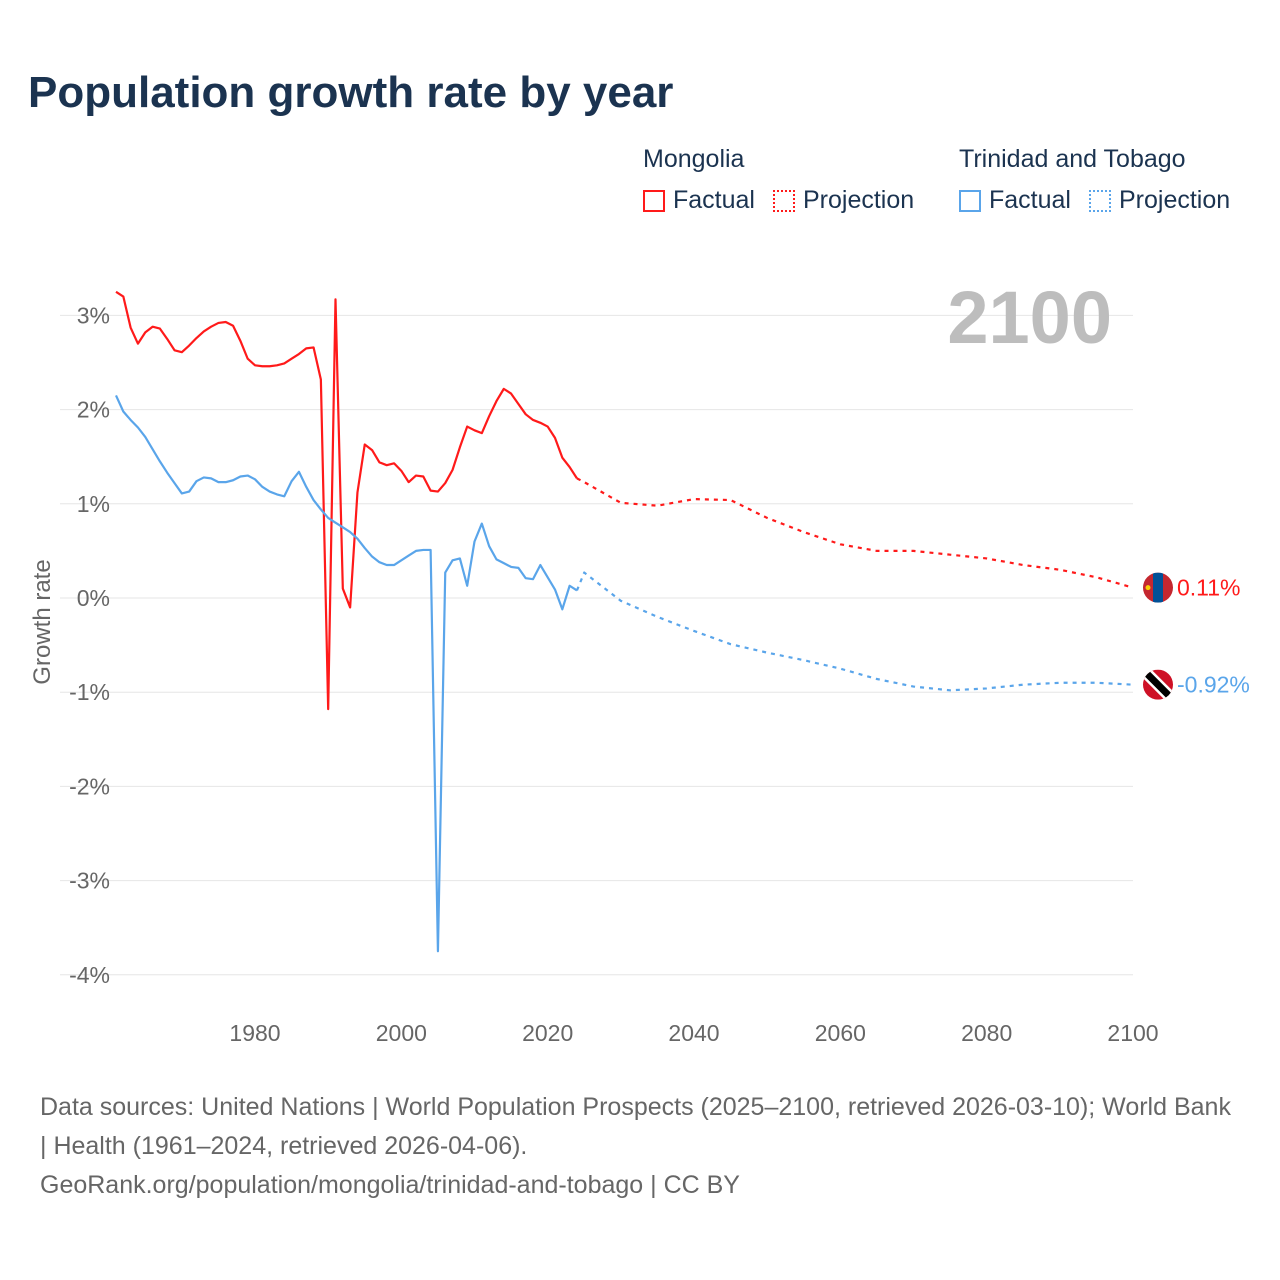 This screenshot has width=1280, height=1280. What do you see at coordinates (1072, 159) in the screenshot?
I see `legend-group-label: Trinidad and Tobago` at bounding box center [1072, 159].